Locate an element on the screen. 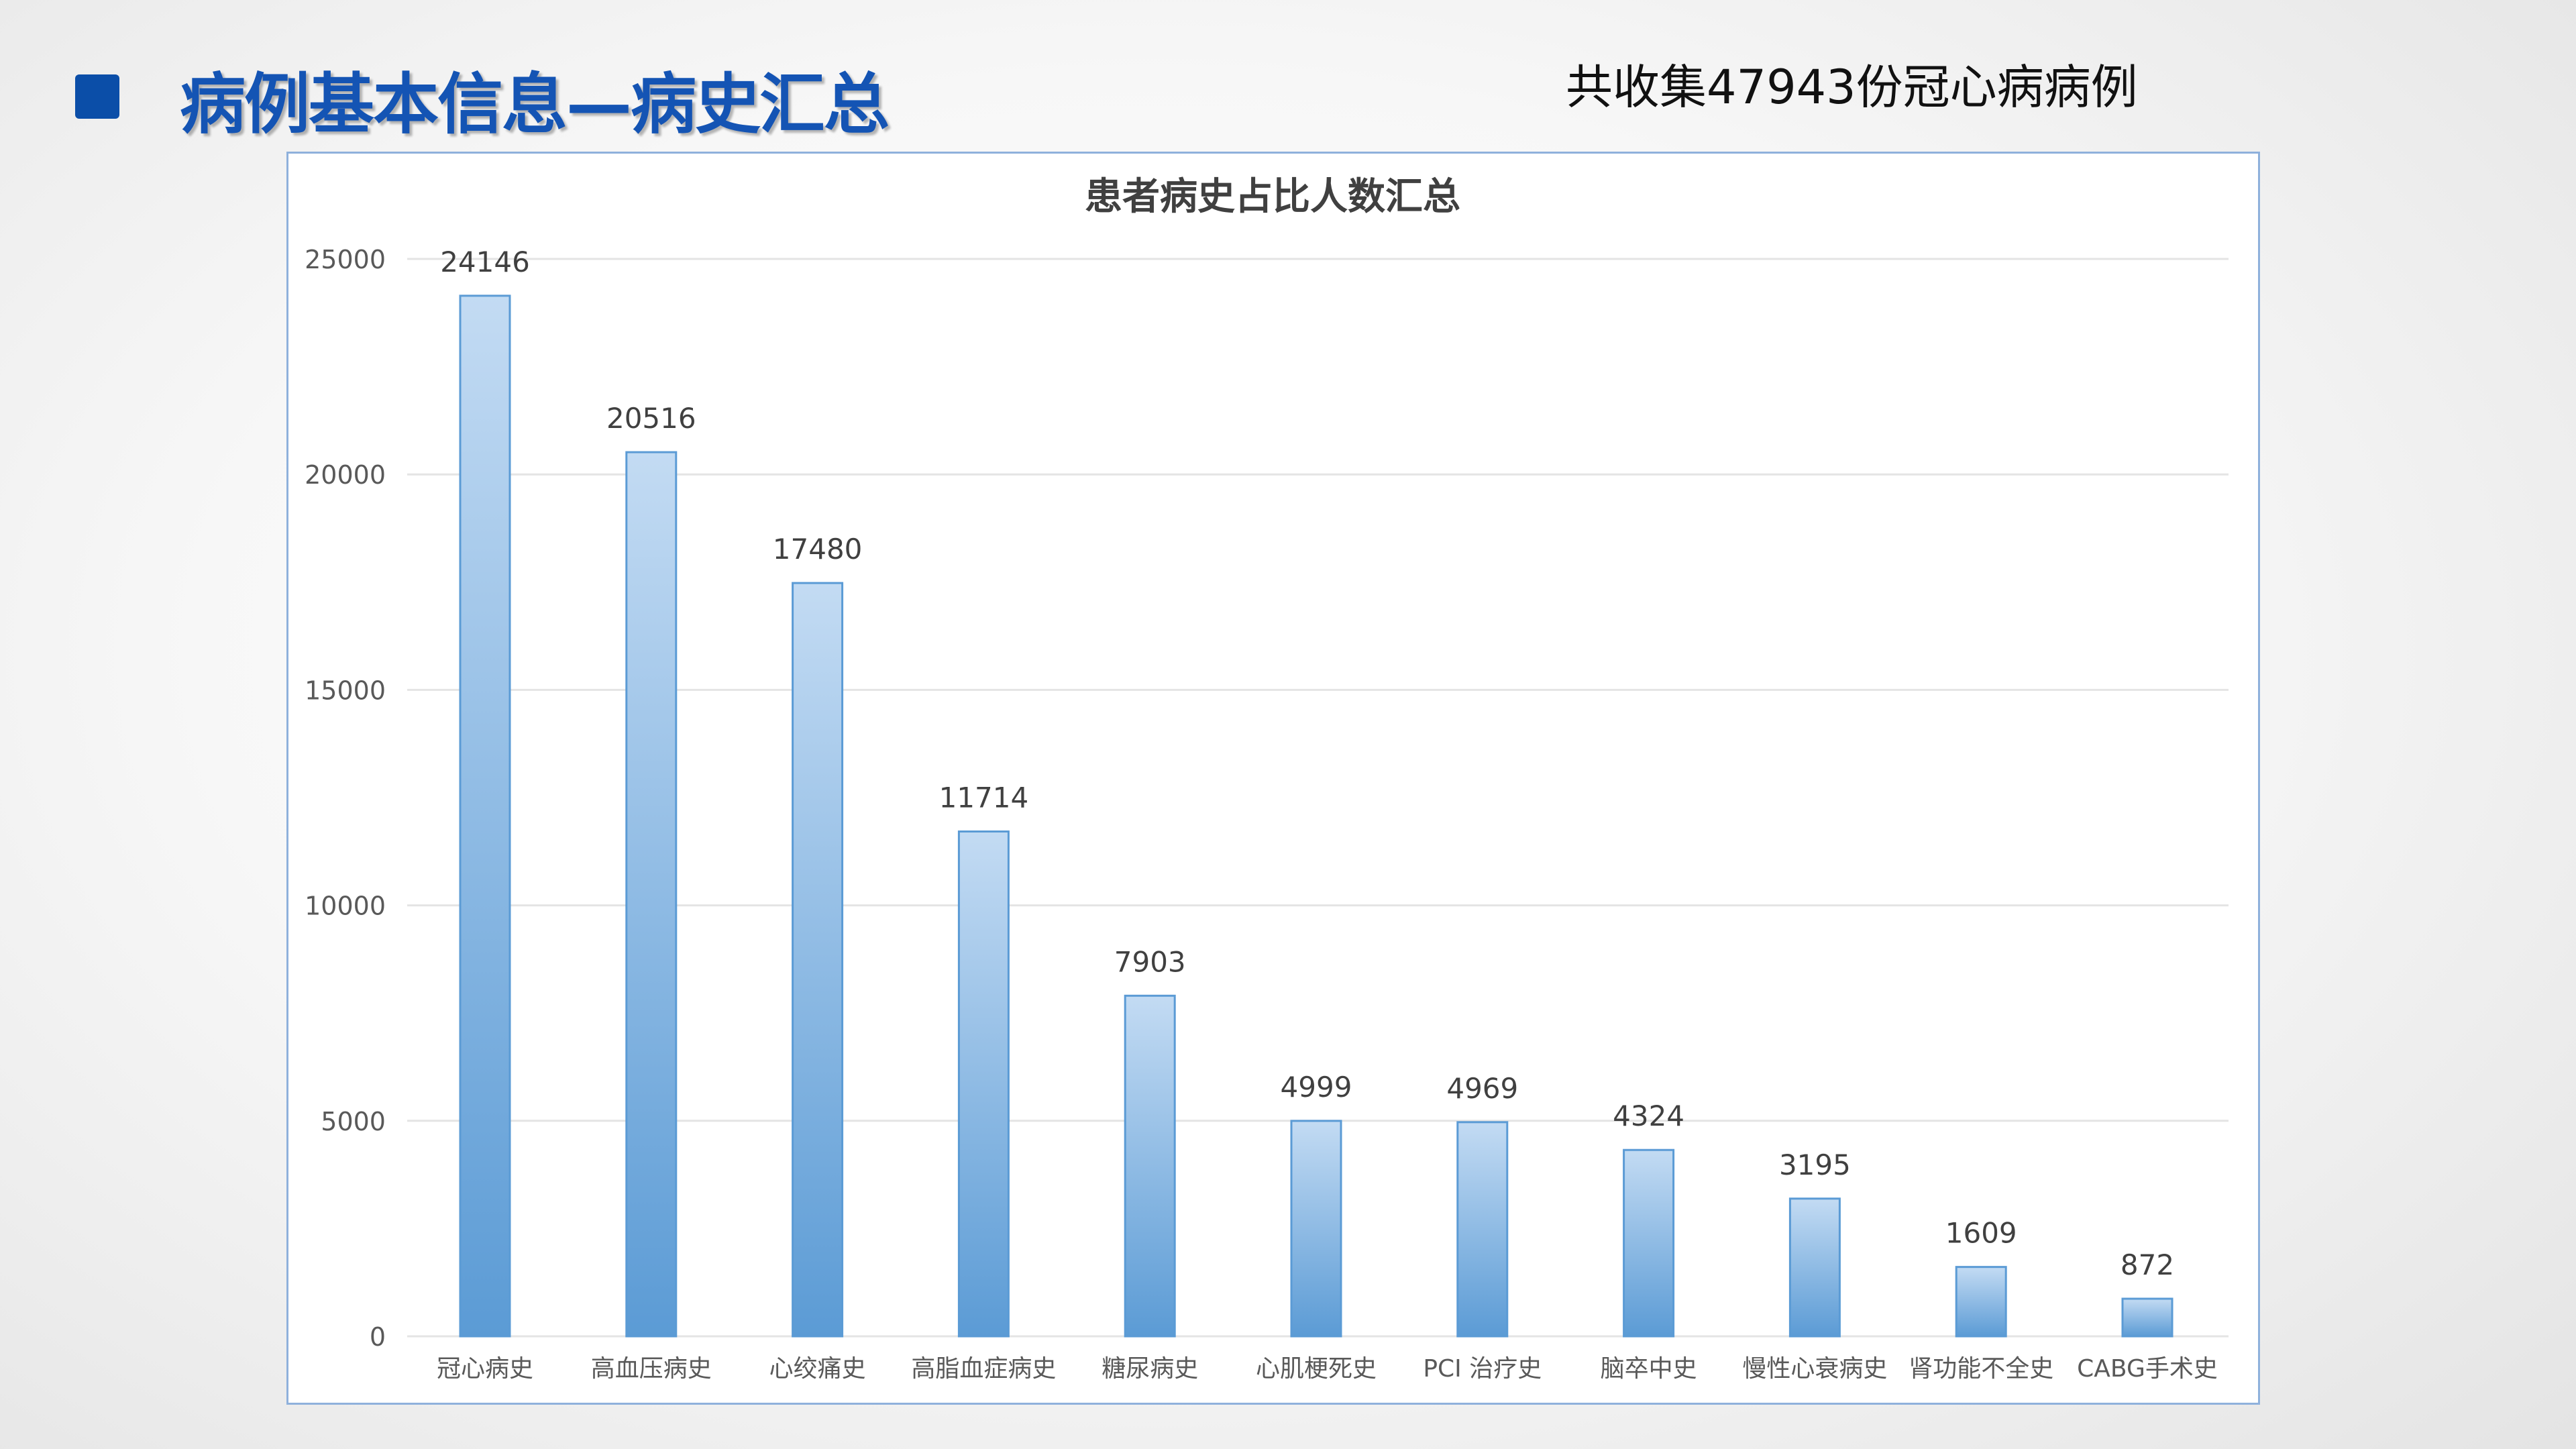  x-tick-label: 高血压病史 is located at coordinates (651, 1369).